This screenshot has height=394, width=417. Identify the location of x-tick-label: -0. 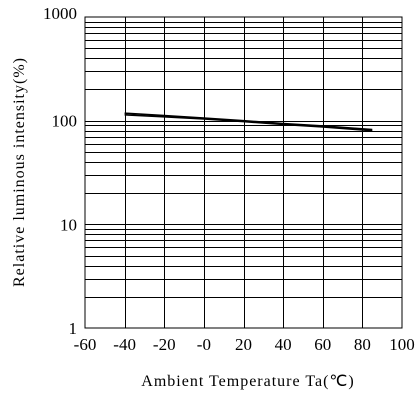
(204, 344).